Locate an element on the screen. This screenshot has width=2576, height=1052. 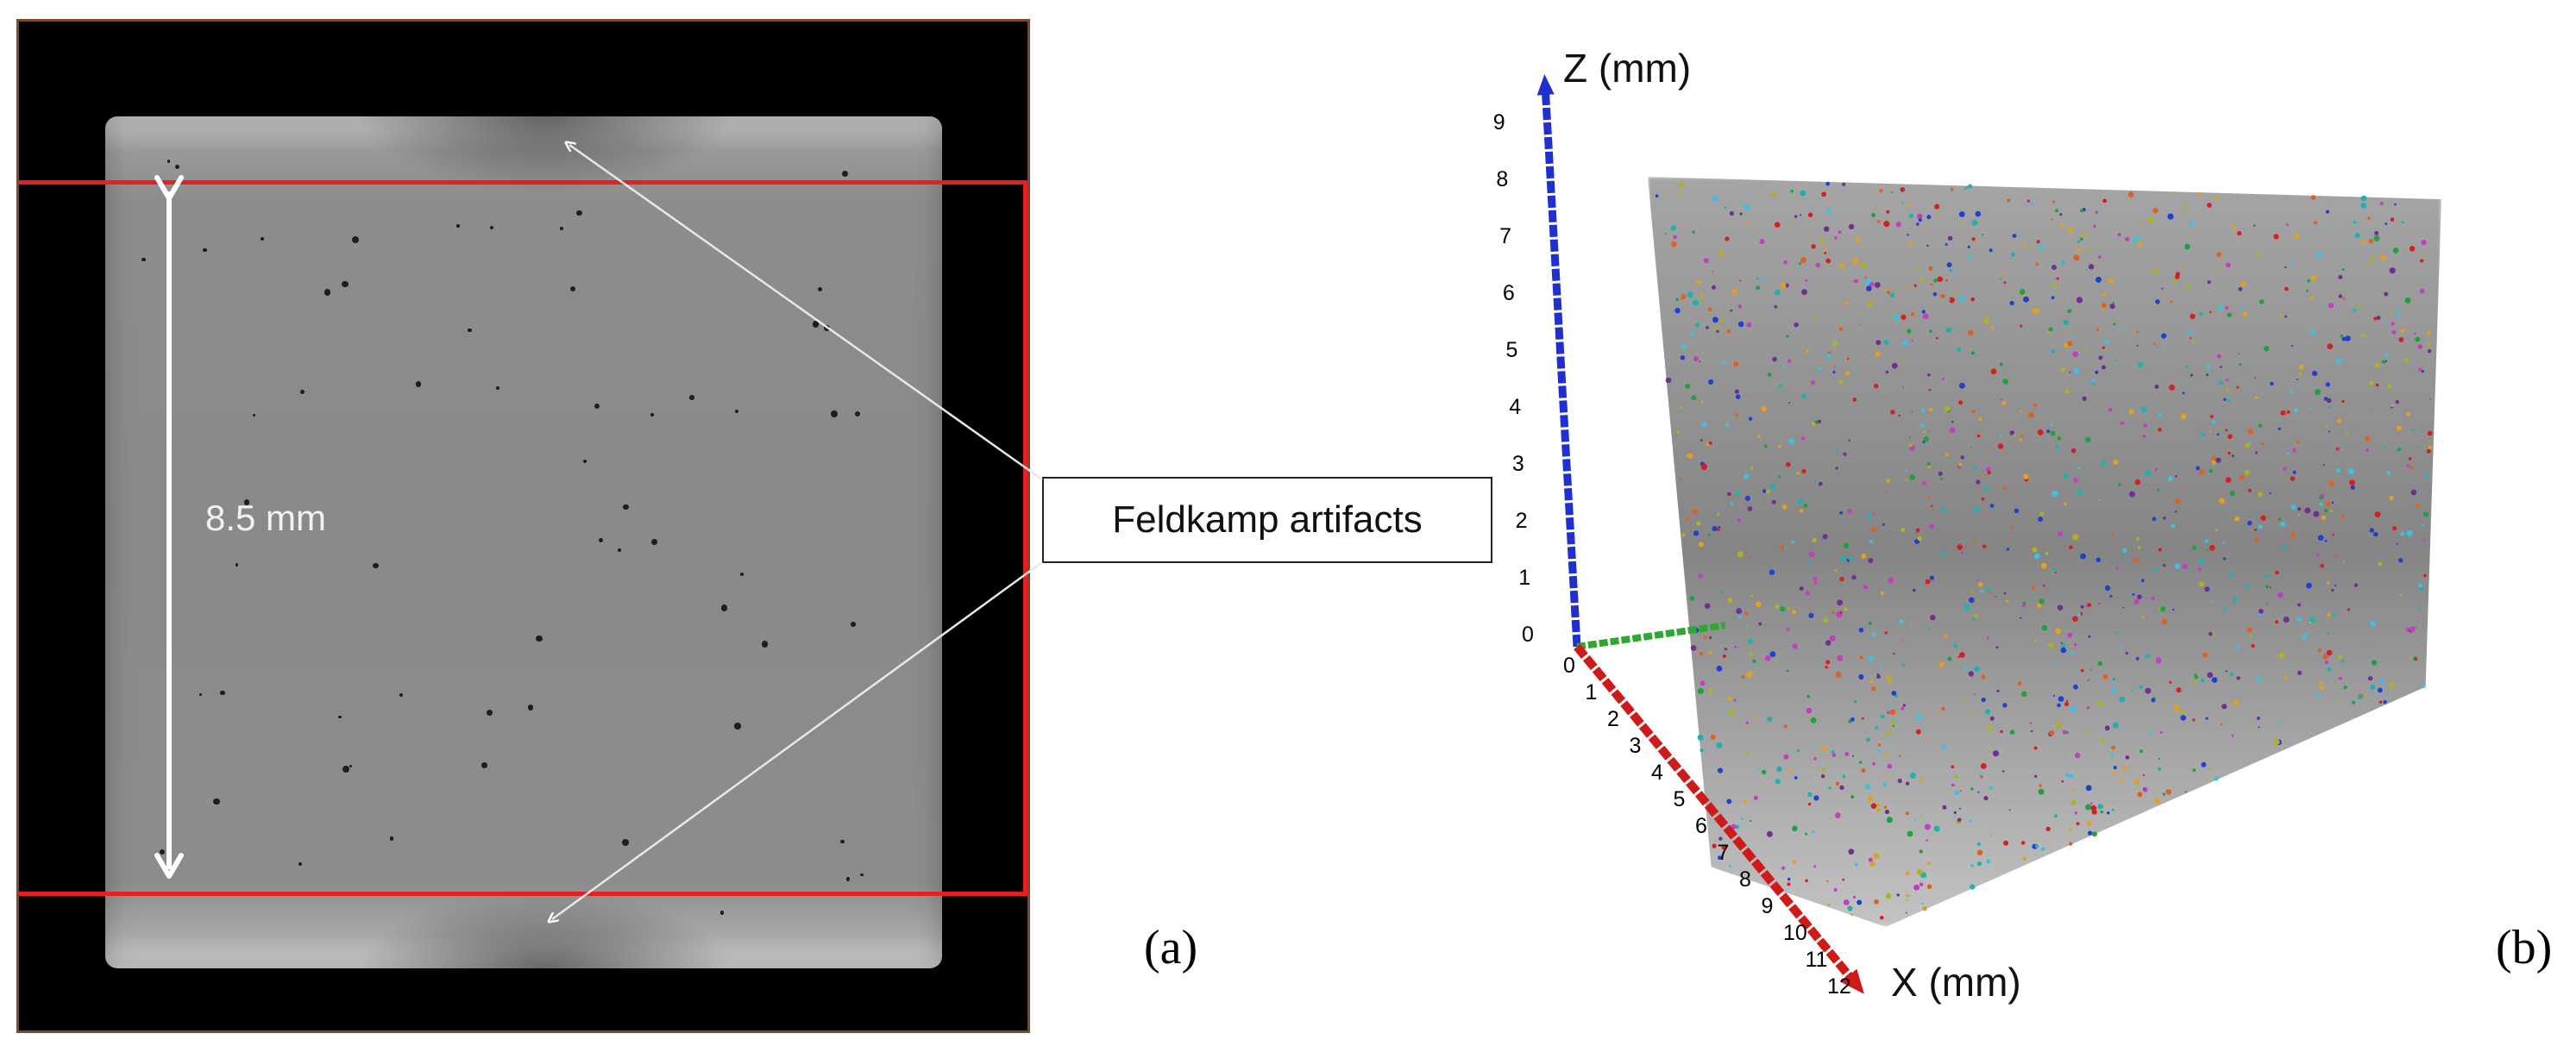
x-tick-label: 12 is located at coordinates (1839, 986).